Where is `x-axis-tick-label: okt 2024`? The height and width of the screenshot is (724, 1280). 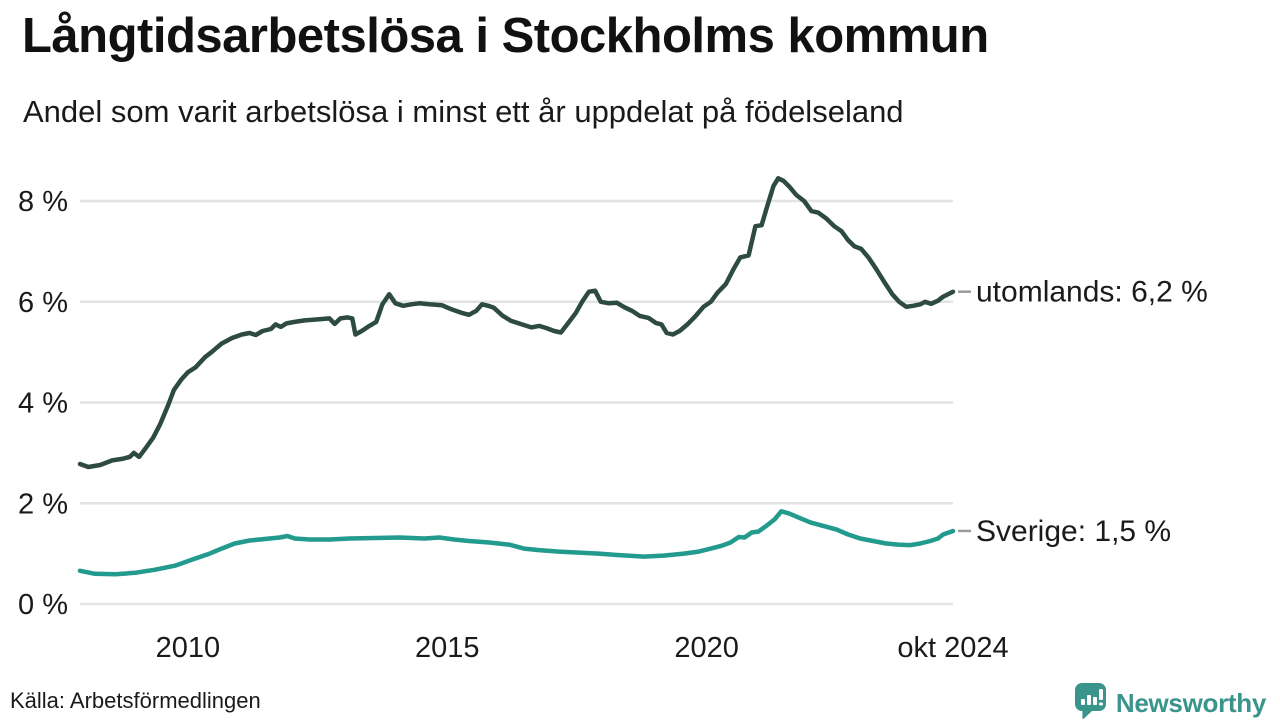 x-axis-tick-label: okt 2024 is located at coordinates (952, 648).